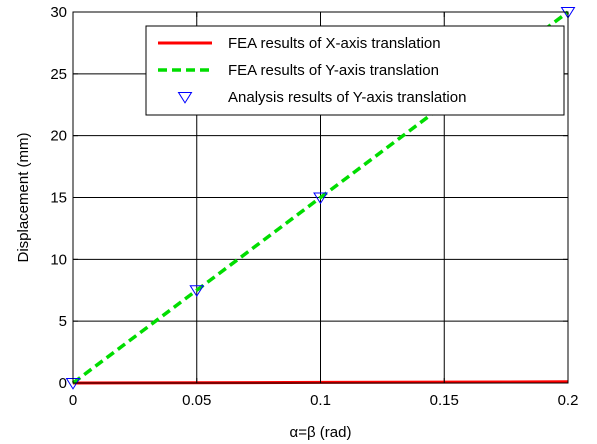  What do you see at coordinates (185, 97) in the screenshot?
I see `legend-swatch` at bounding box center [185, 97].